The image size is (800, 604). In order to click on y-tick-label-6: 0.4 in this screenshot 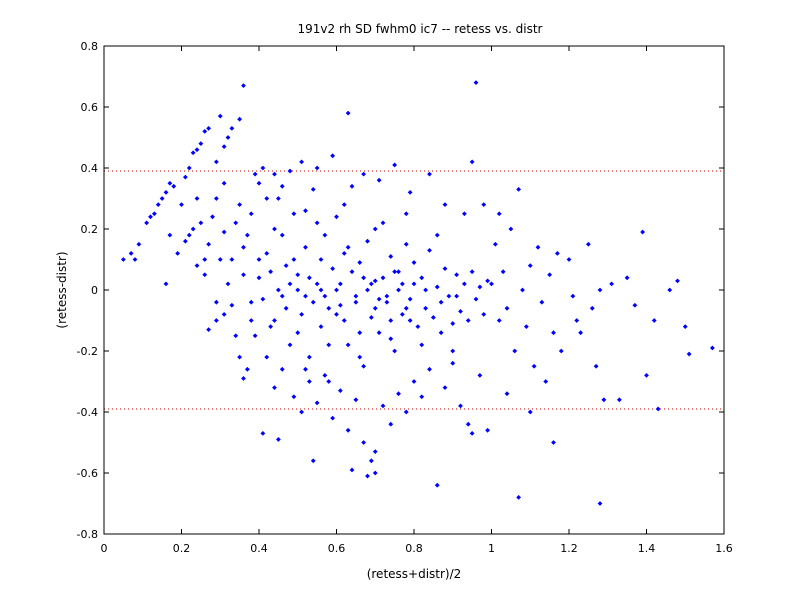, I will do `click(90, 168)`.